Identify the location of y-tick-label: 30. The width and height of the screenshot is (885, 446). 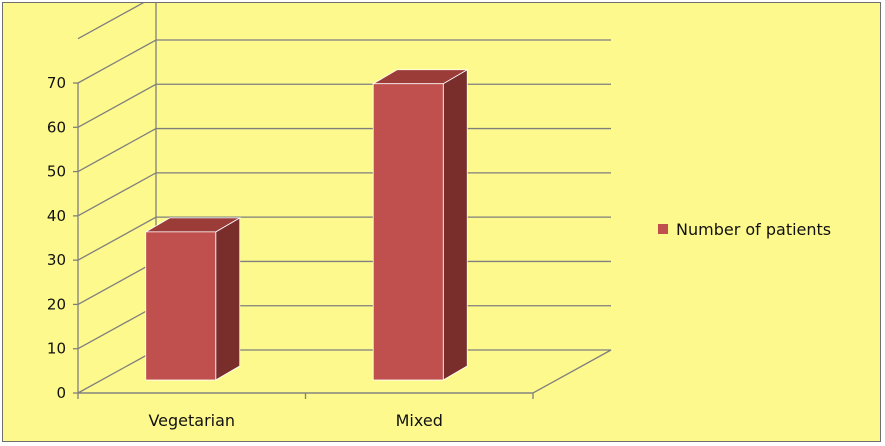
(56, 260).